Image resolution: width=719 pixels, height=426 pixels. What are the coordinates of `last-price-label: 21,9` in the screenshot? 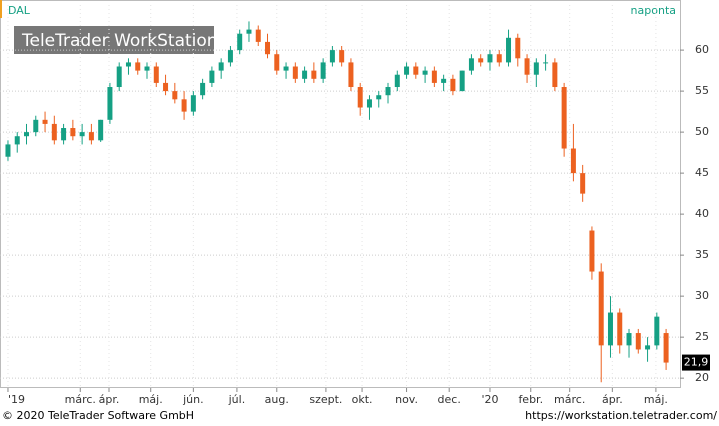 It's located at (696, 362).